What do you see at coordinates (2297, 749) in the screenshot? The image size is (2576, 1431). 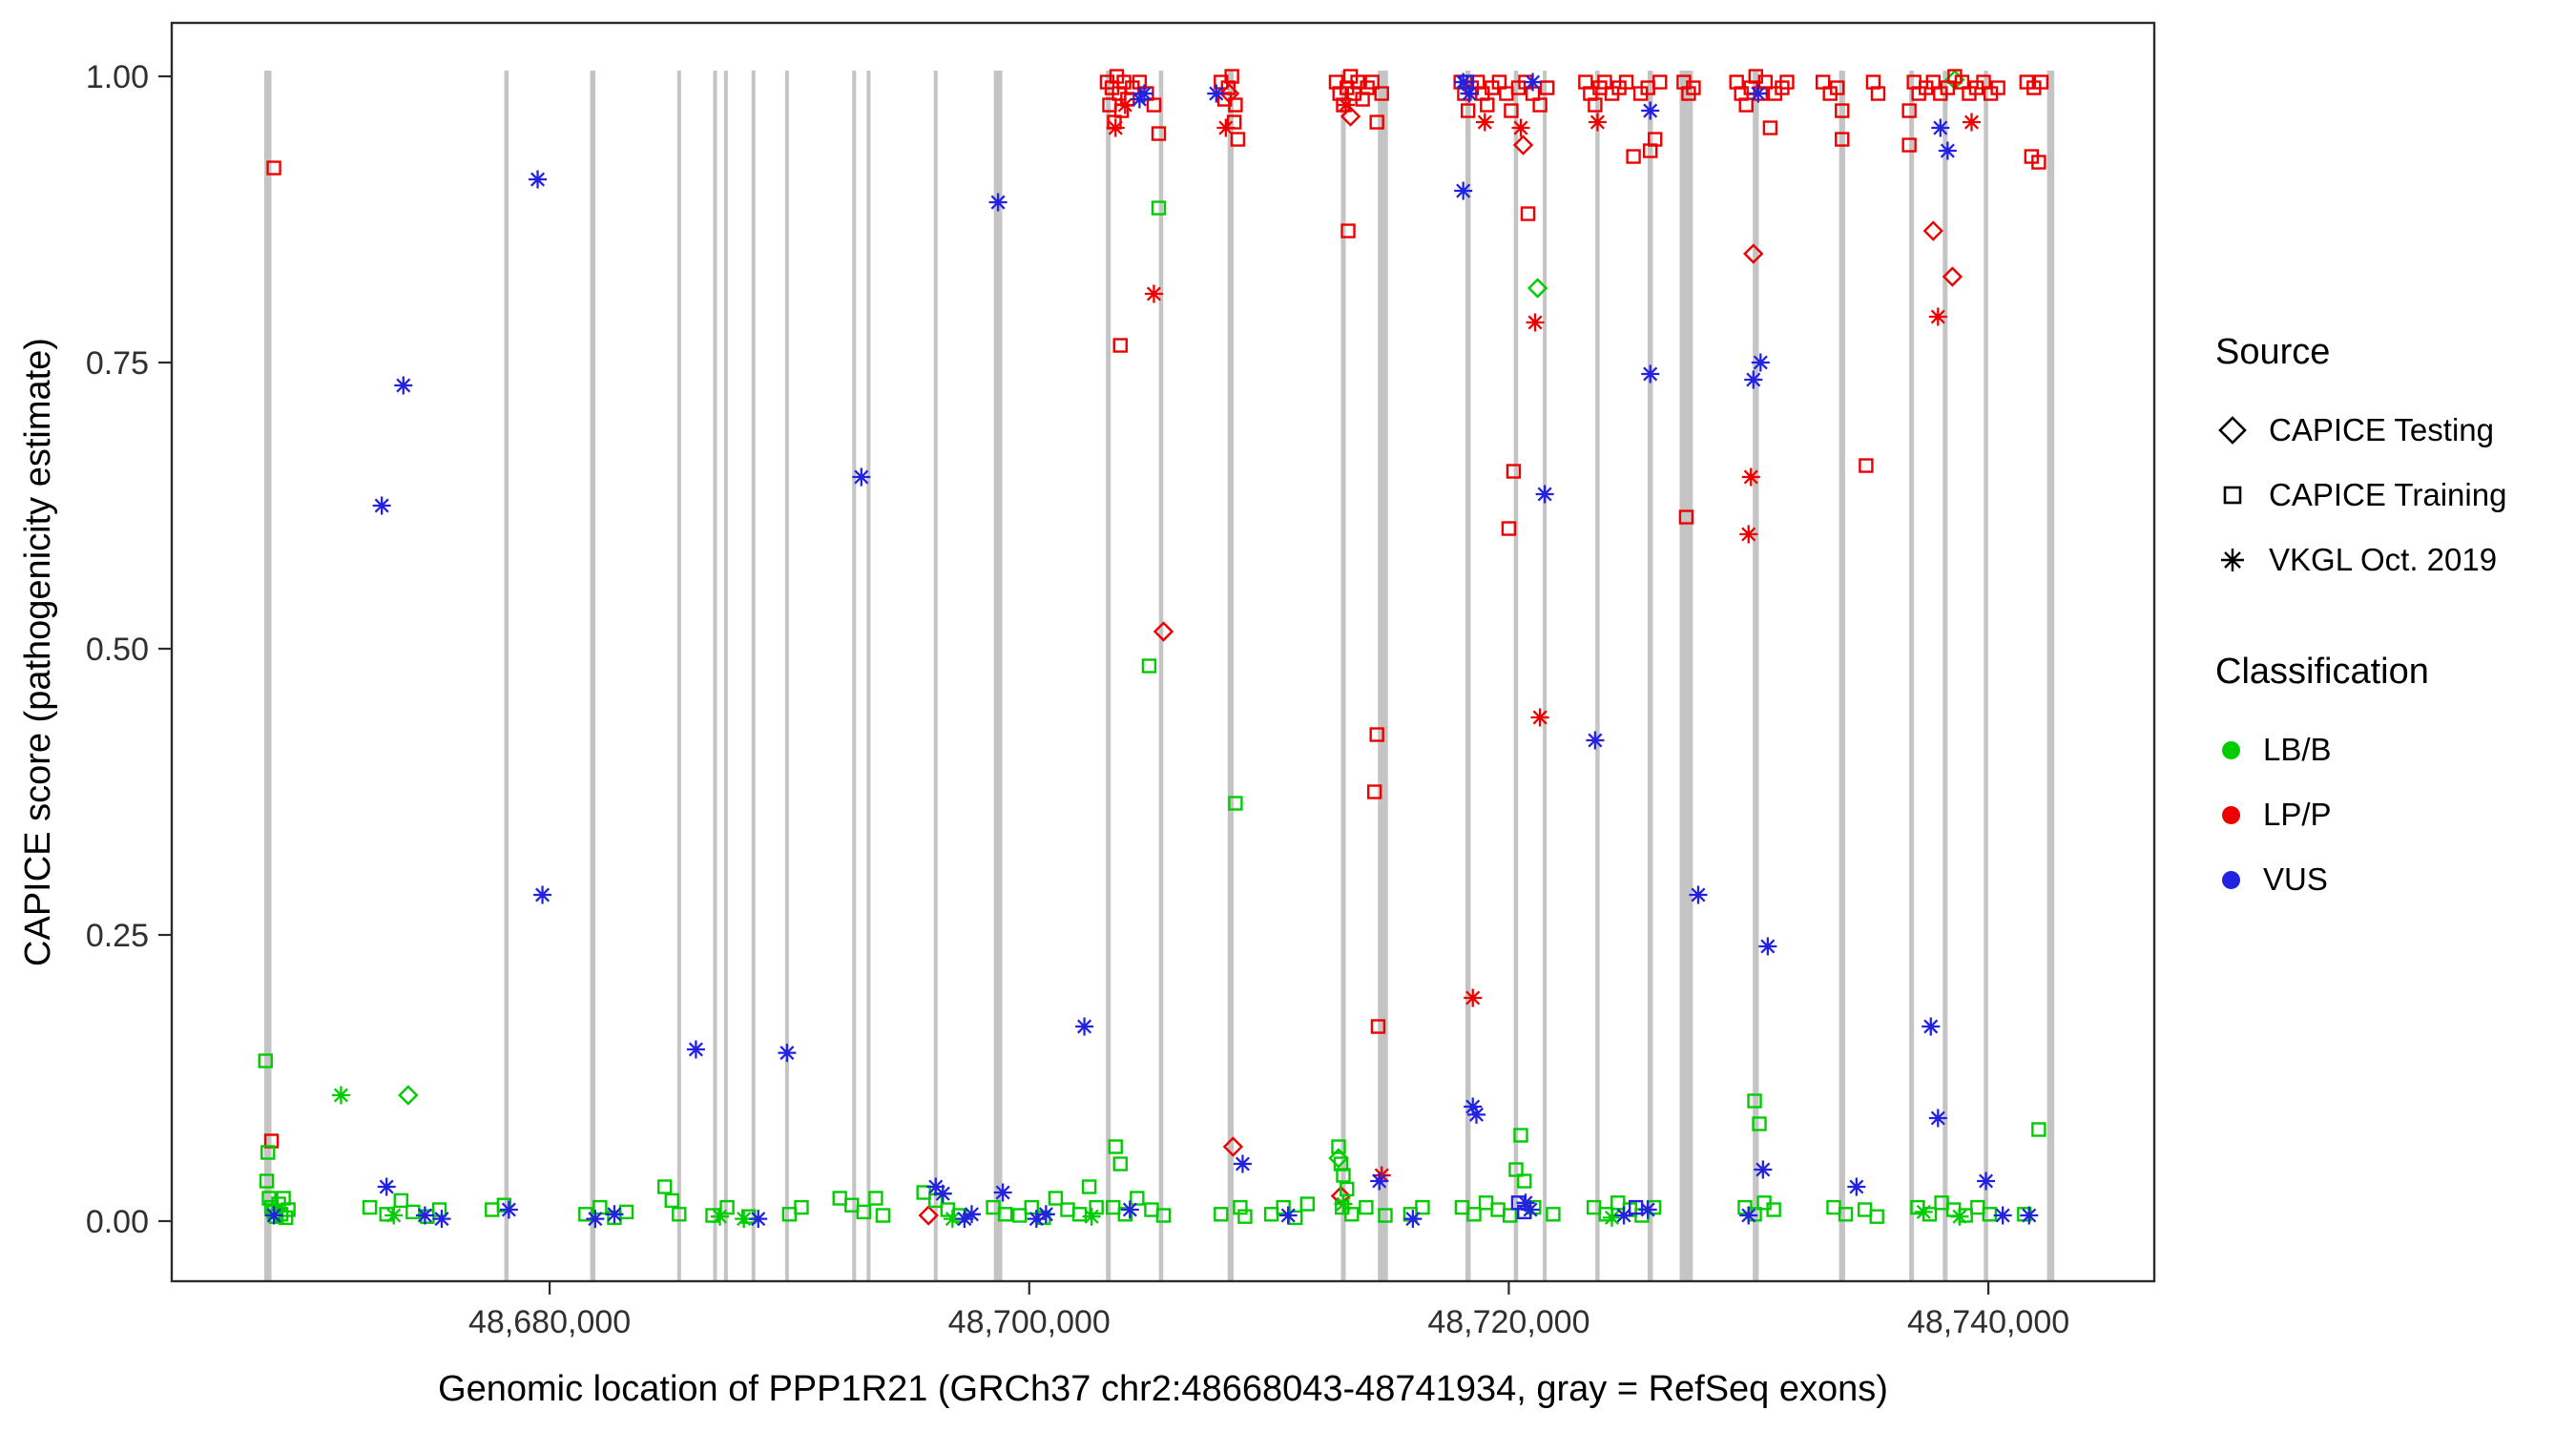 I see `legend-item-label: LB/B` at bounding box center [2297, 749].